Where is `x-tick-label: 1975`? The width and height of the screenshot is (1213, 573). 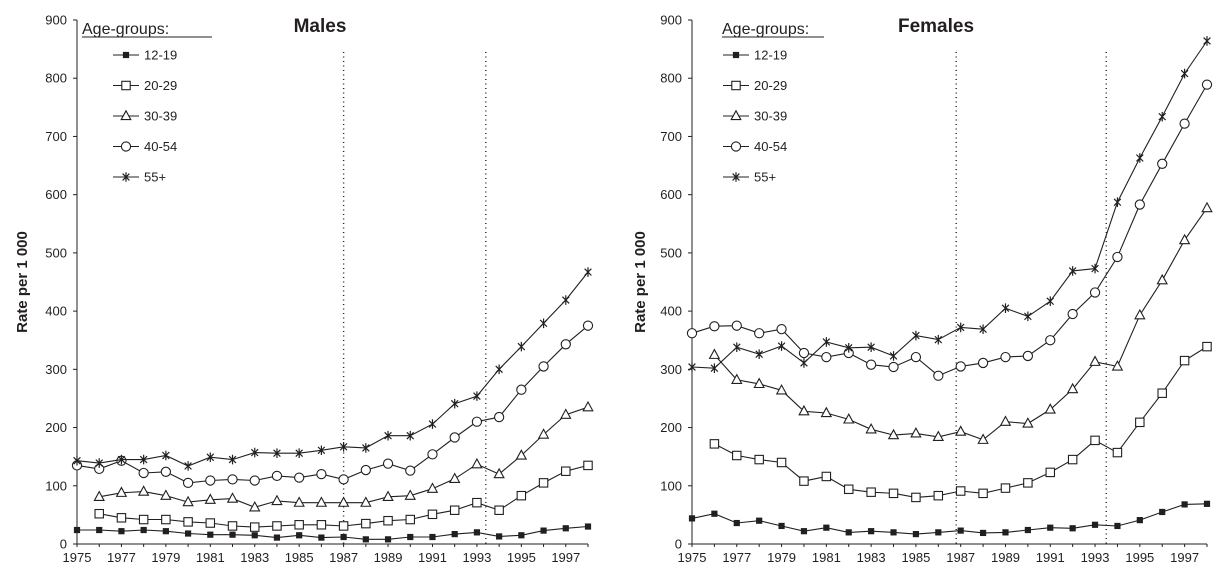 x-tick-label: 1975 is located at coordinates (77, 557).